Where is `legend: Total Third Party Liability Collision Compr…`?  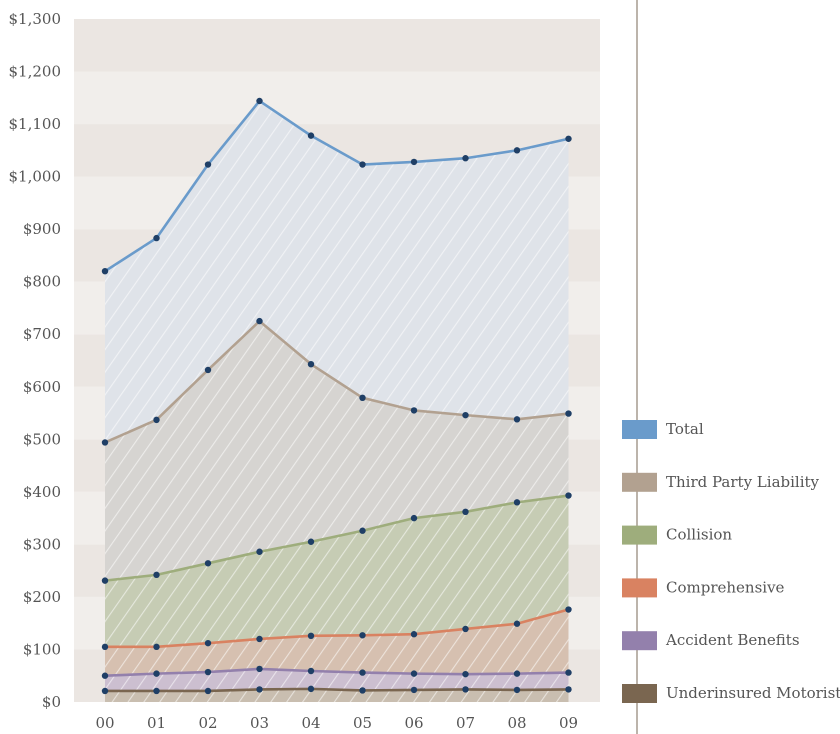
legend: Total Third Party Liability Collision Compr… is located at coordinates (731, 561).